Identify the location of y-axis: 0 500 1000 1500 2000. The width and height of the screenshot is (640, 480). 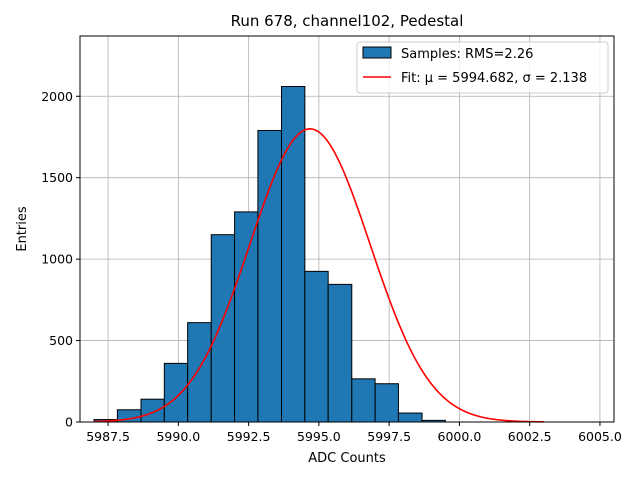
(60, 259).